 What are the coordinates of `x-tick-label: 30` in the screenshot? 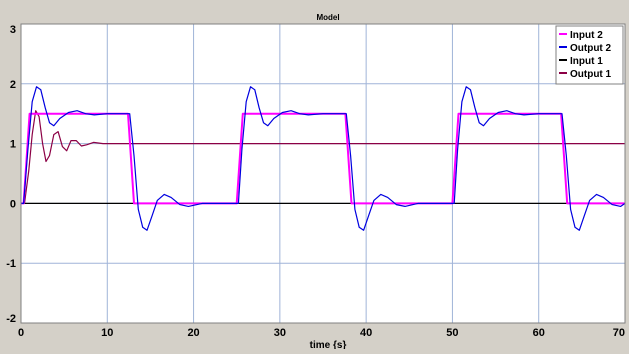 It's located at (280, 333).